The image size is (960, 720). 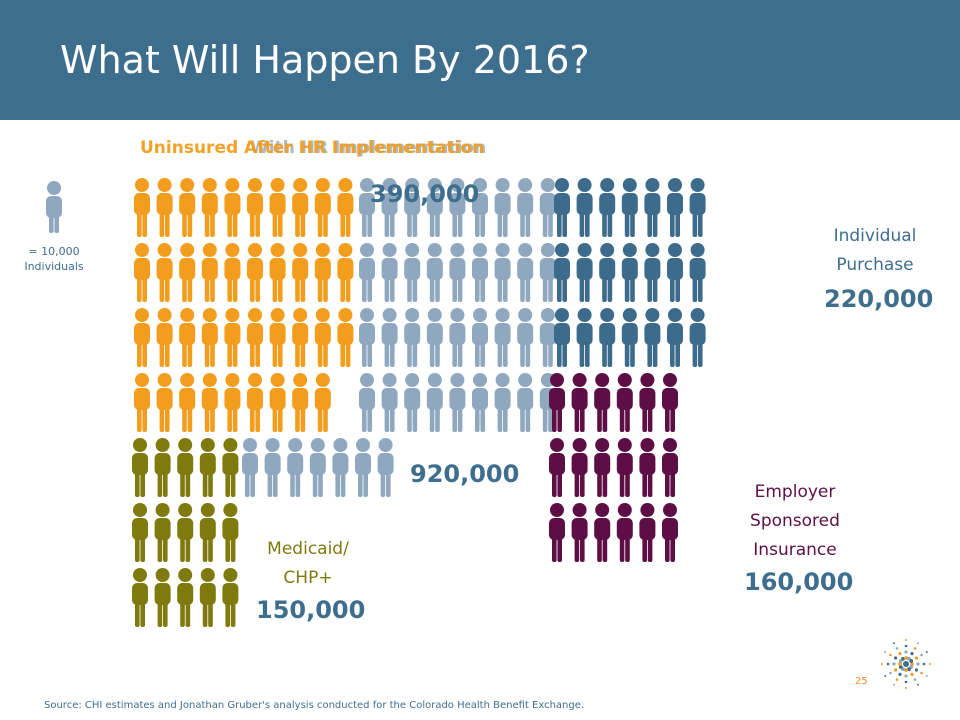 What do you see at coordinates (308, 578) in the screenshot?
I see `medicaid-line-2: CHP+` at bounding box center [308, 578].